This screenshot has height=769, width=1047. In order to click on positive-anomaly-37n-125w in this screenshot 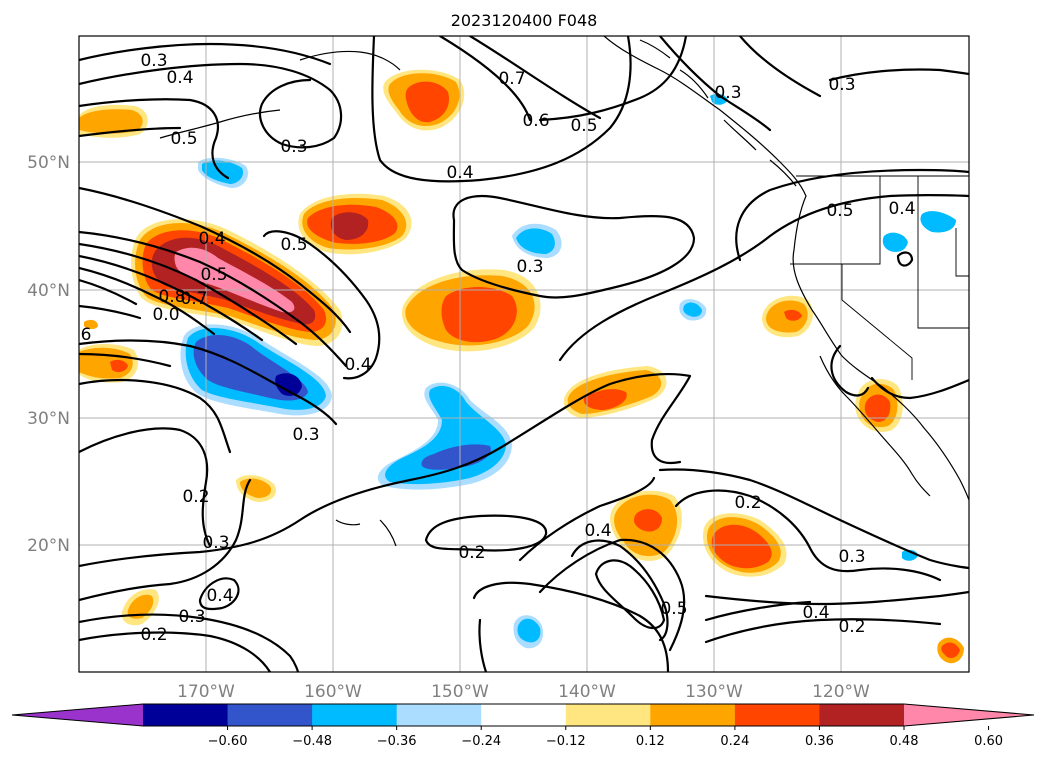, I will do `click(787, 316)`.